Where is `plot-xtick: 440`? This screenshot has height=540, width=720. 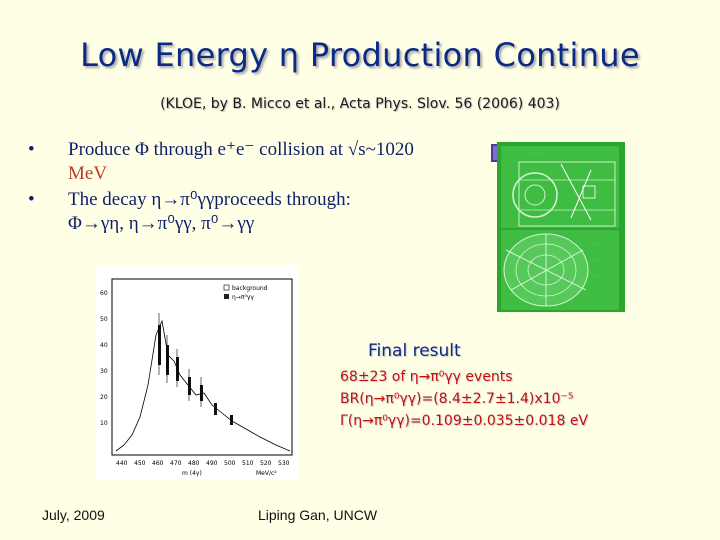
plot-xtick: 440 is located at coordinates (122, 463).